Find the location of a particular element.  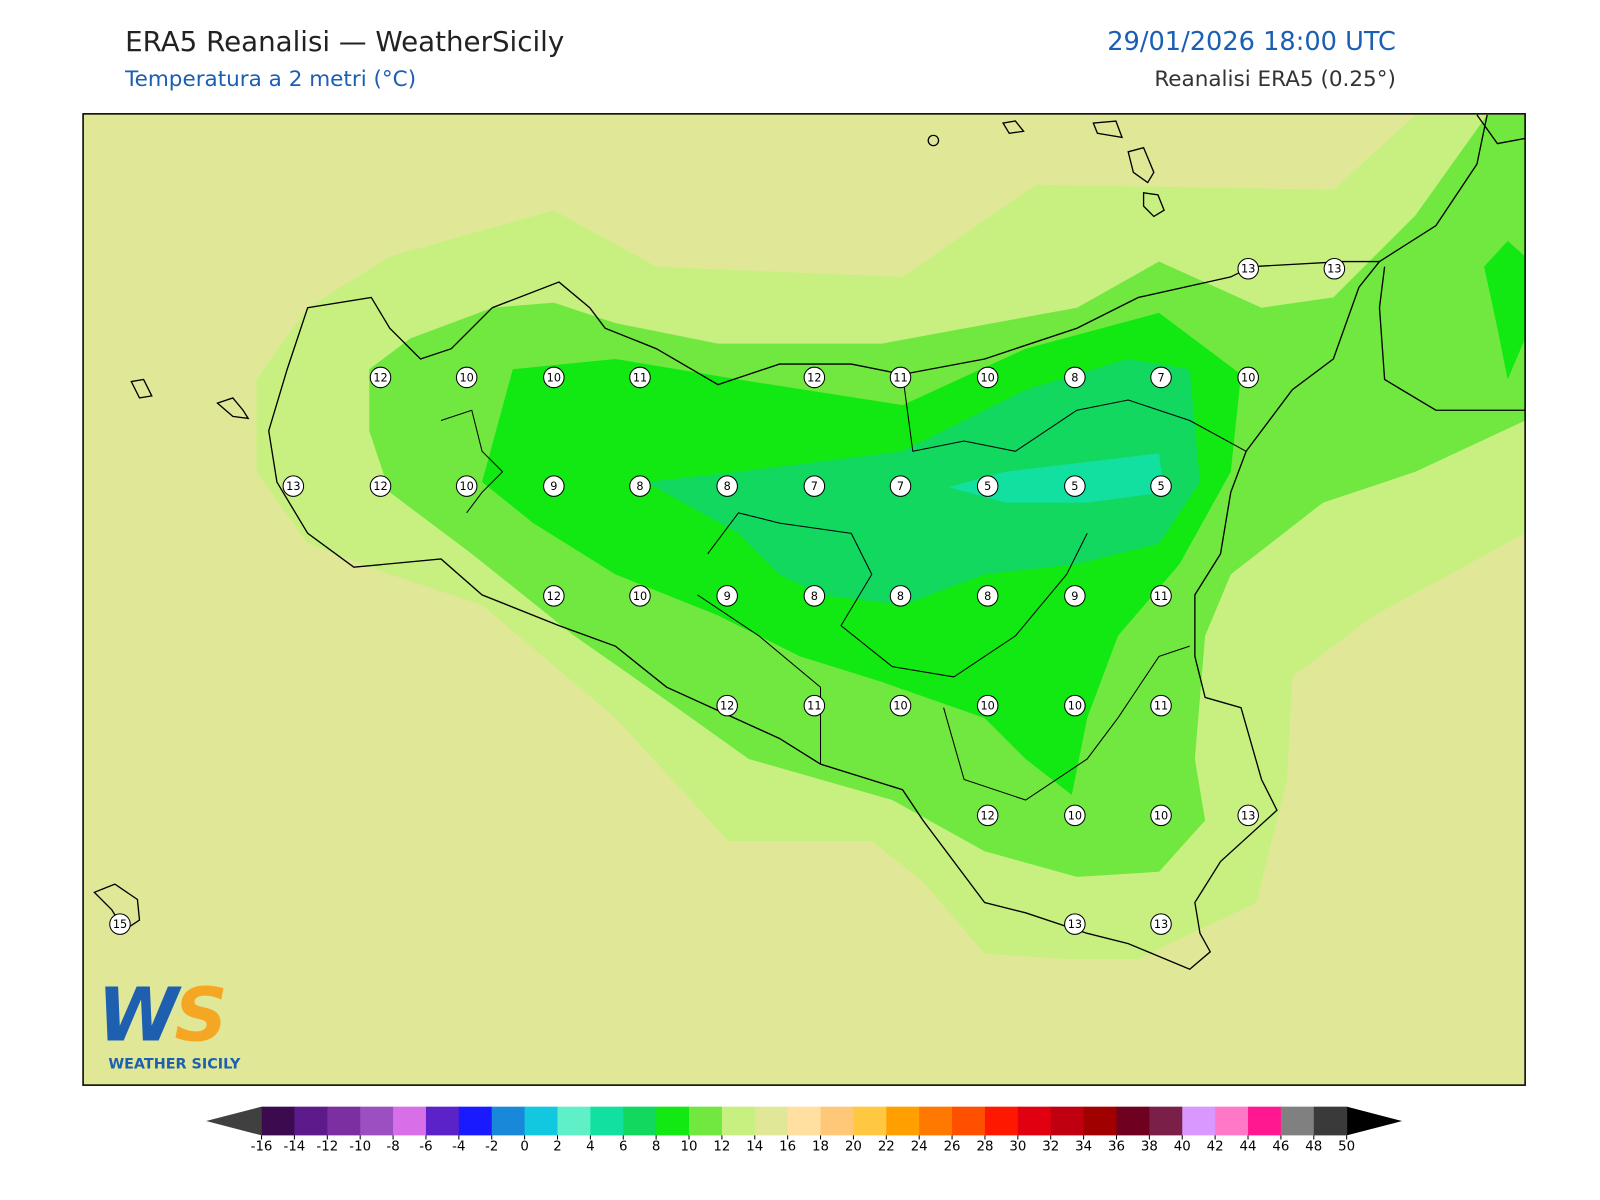

subtitle: Temperatura a 2 metri (°C) is located at coordinates (270, 79).